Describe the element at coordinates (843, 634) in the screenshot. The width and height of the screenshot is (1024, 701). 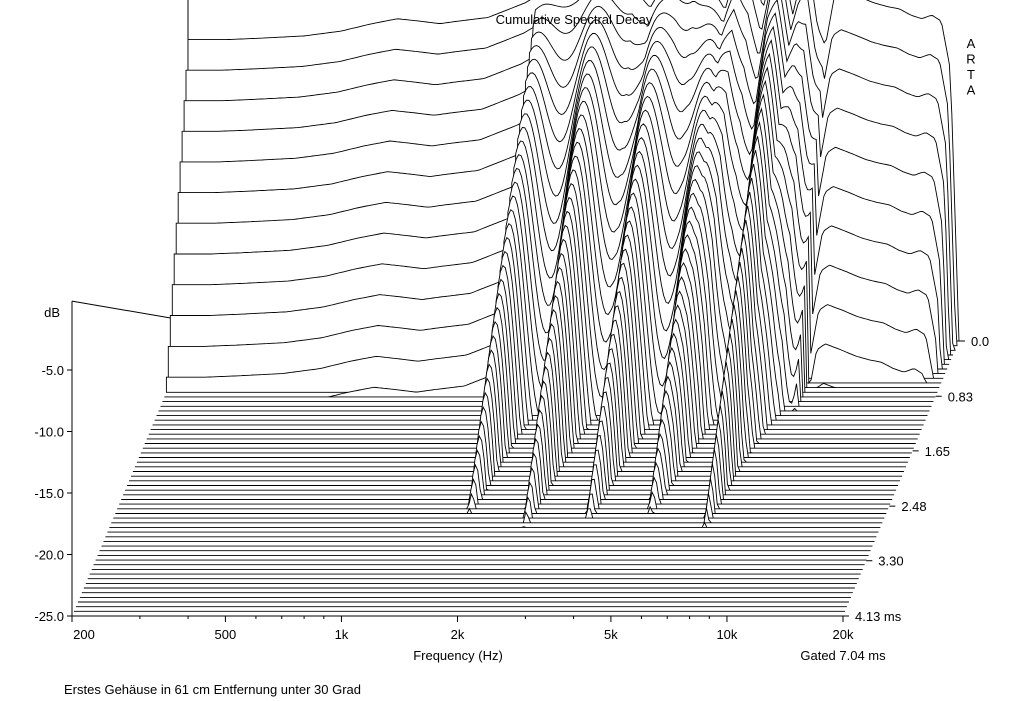
I see `x-tick-label: 20k` at that location.